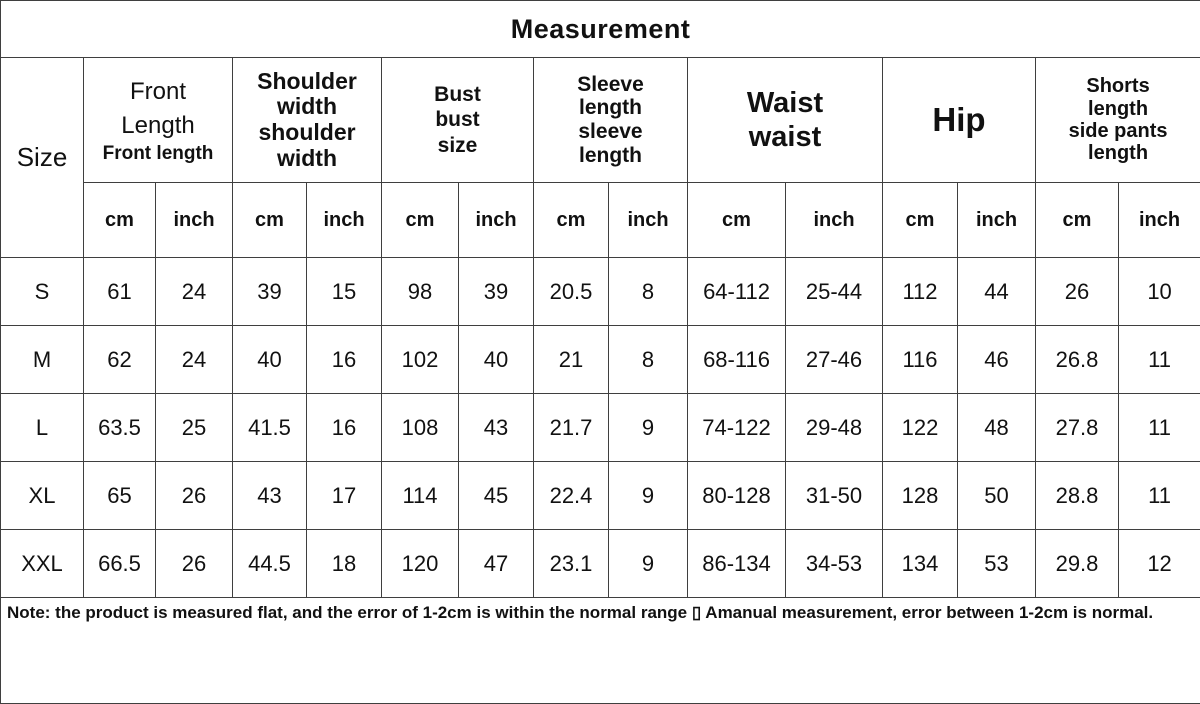 The width and height of the screenshot is (1200, 704). I want to click on page-title: Measurement, so click(600, 29).